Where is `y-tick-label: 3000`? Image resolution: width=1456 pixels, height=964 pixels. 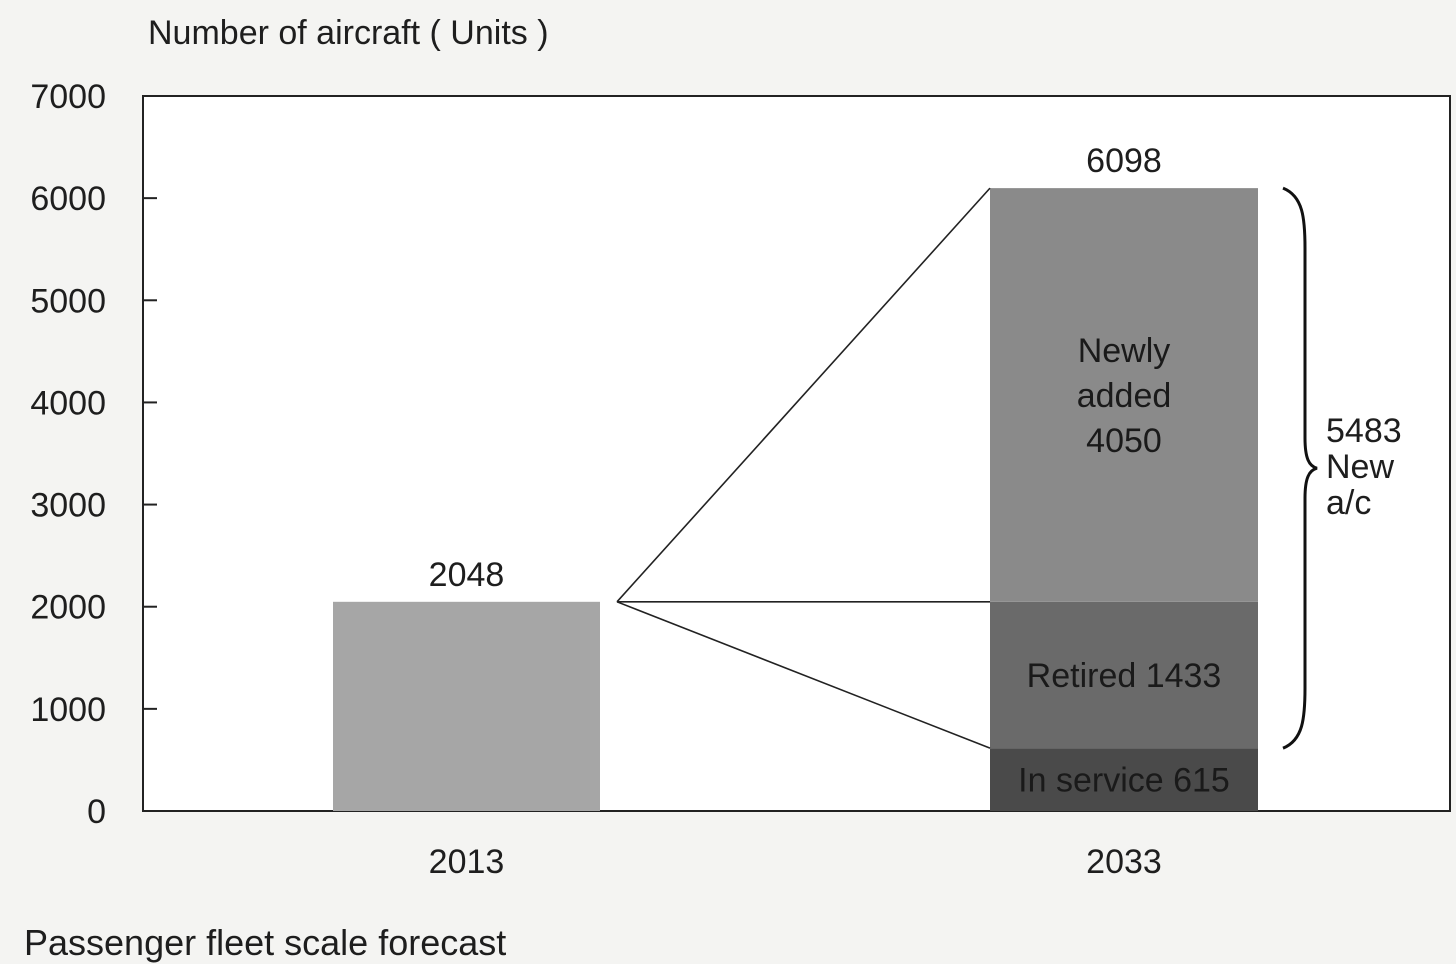
y-tick-label: 3000 is located at coordinates (68, 506).